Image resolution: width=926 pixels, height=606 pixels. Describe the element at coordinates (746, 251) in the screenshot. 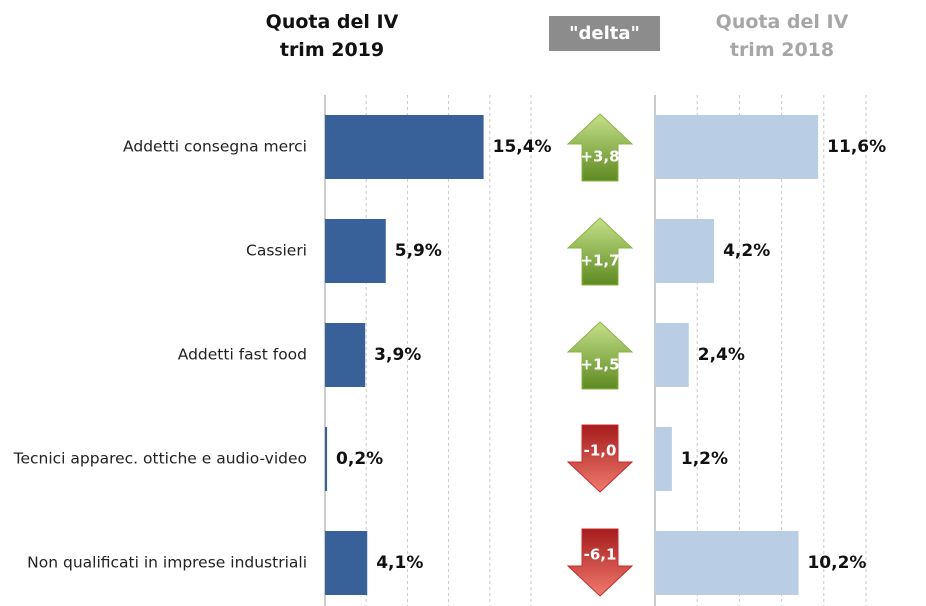

I see `value-label: 4,2%` at that location.